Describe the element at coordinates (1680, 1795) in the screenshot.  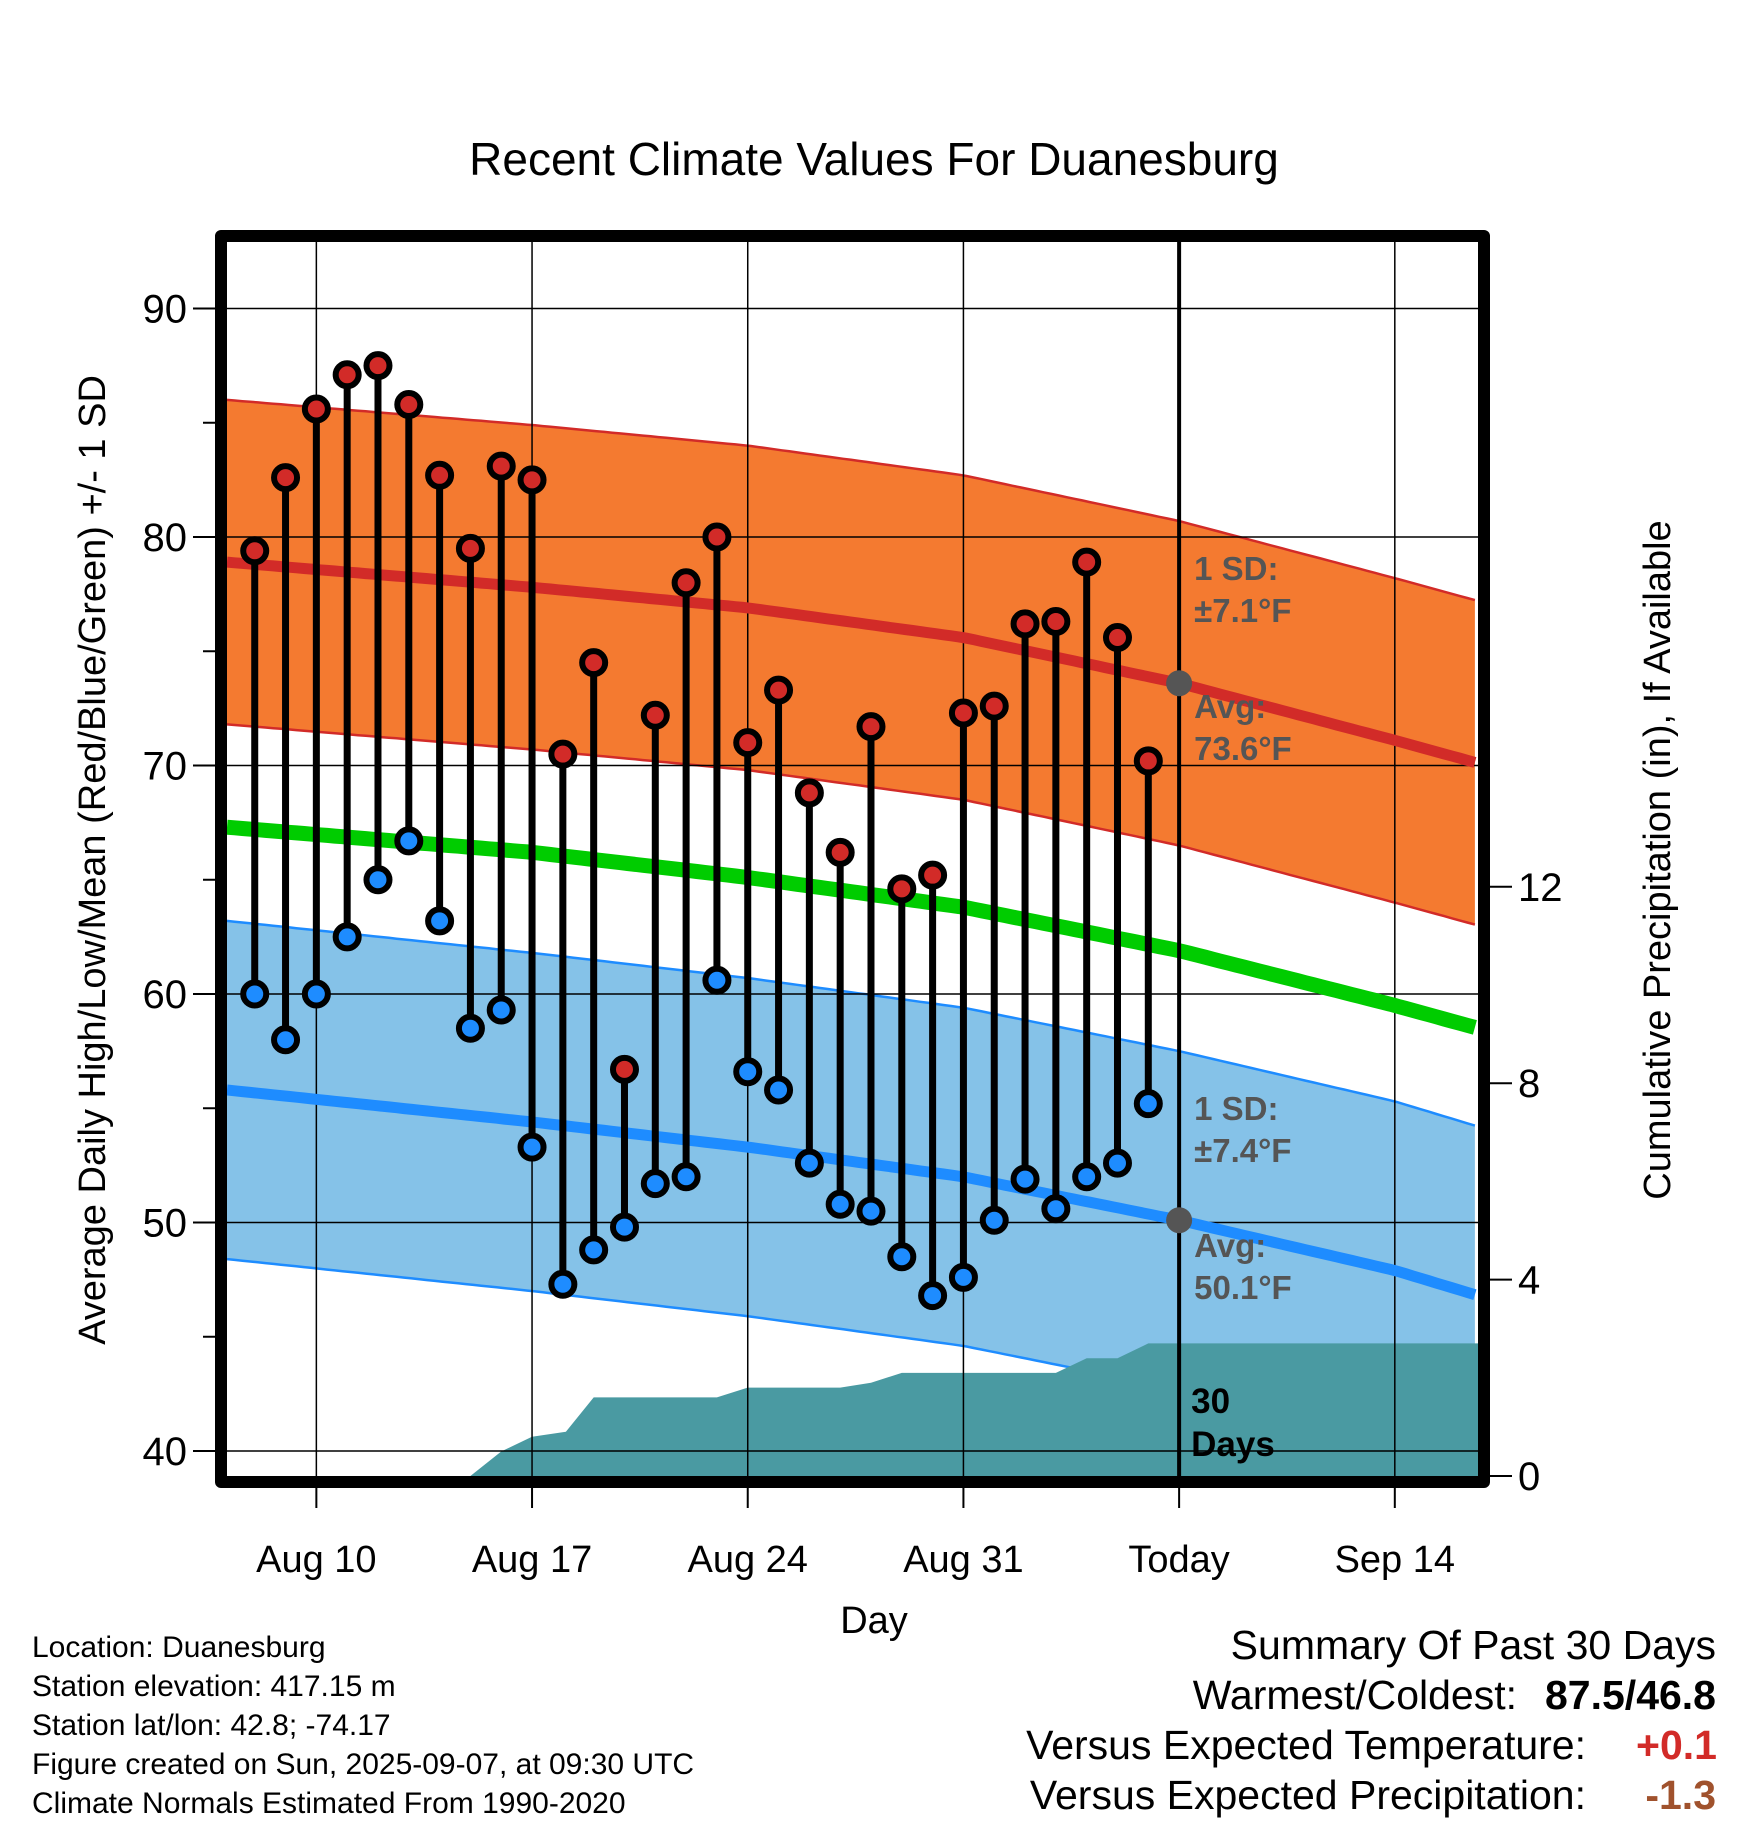
I see `summary-precip-value: -1.3` at that location.